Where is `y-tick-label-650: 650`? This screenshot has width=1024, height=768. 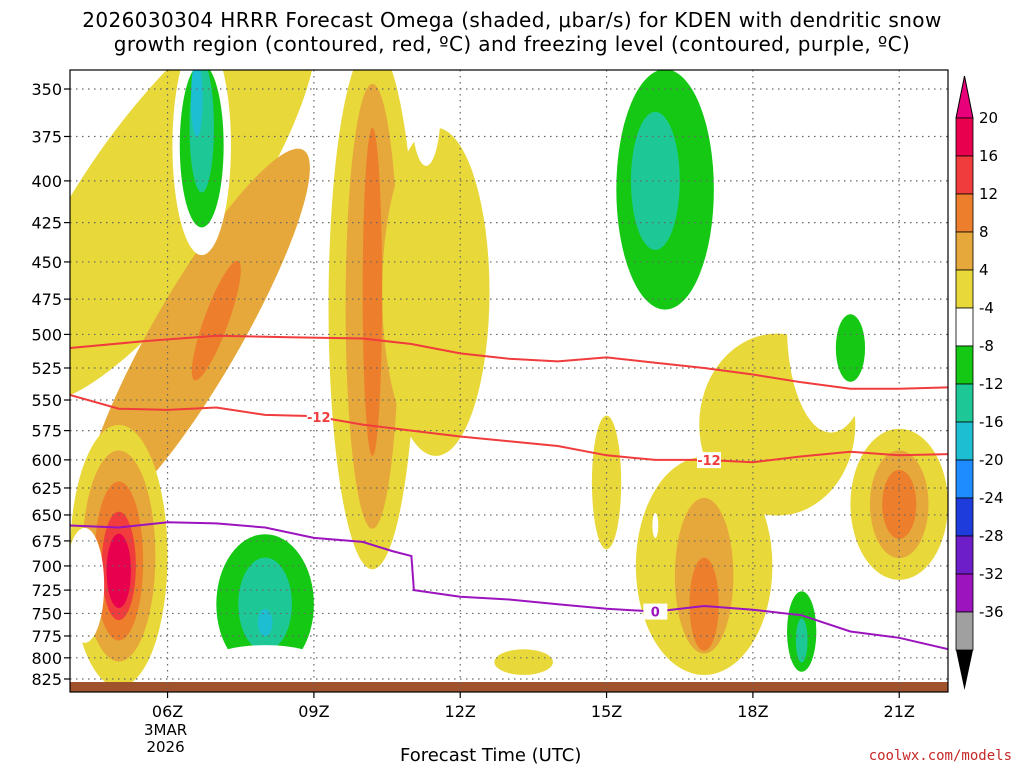
y-tick-label-650: 650 is located at coordinates (46, 515).